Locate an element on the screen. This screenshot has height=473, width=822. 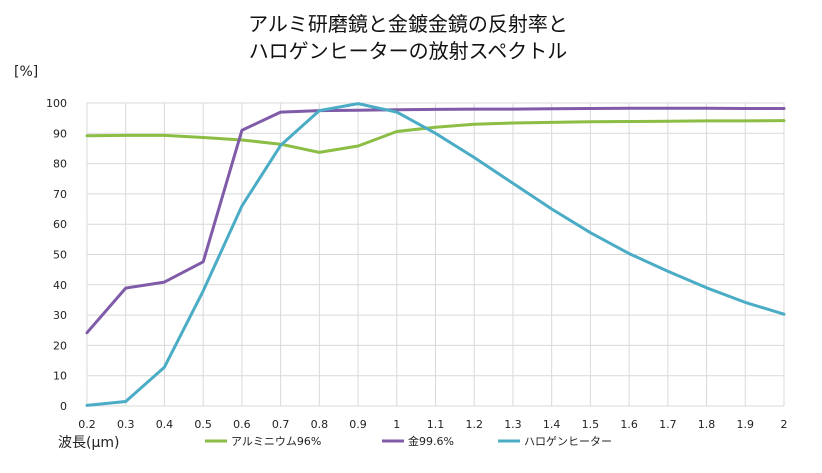
x-tick-label: 1.5 is located at coordinates (591, 424).